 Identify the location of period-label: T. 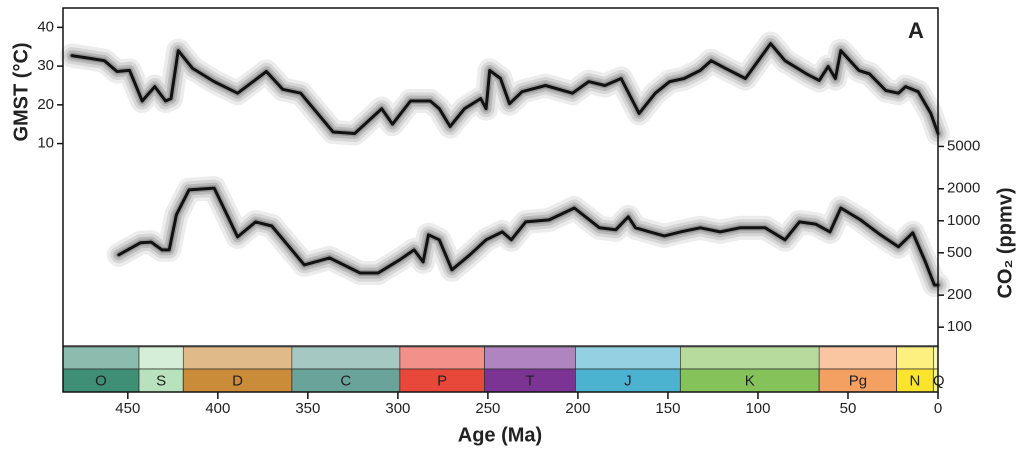
(529, 380).